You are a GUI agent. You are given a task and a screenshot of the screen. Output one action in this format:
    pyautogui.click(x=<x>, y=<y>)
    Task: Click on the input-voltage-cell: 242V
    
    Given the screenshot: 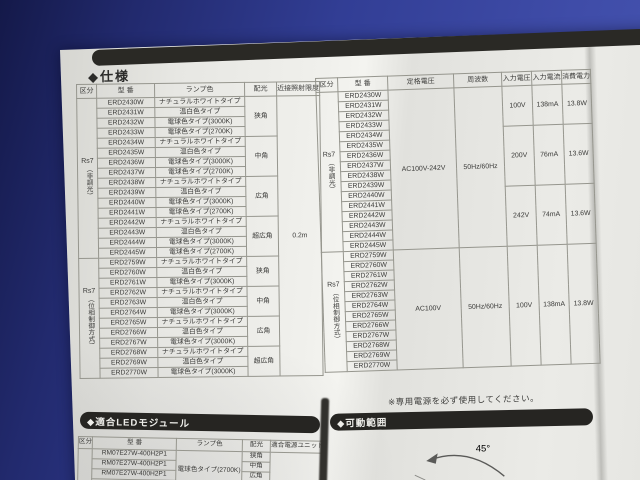 What is the action you would take?
    pyautogui.click(x=521, y=216)
    